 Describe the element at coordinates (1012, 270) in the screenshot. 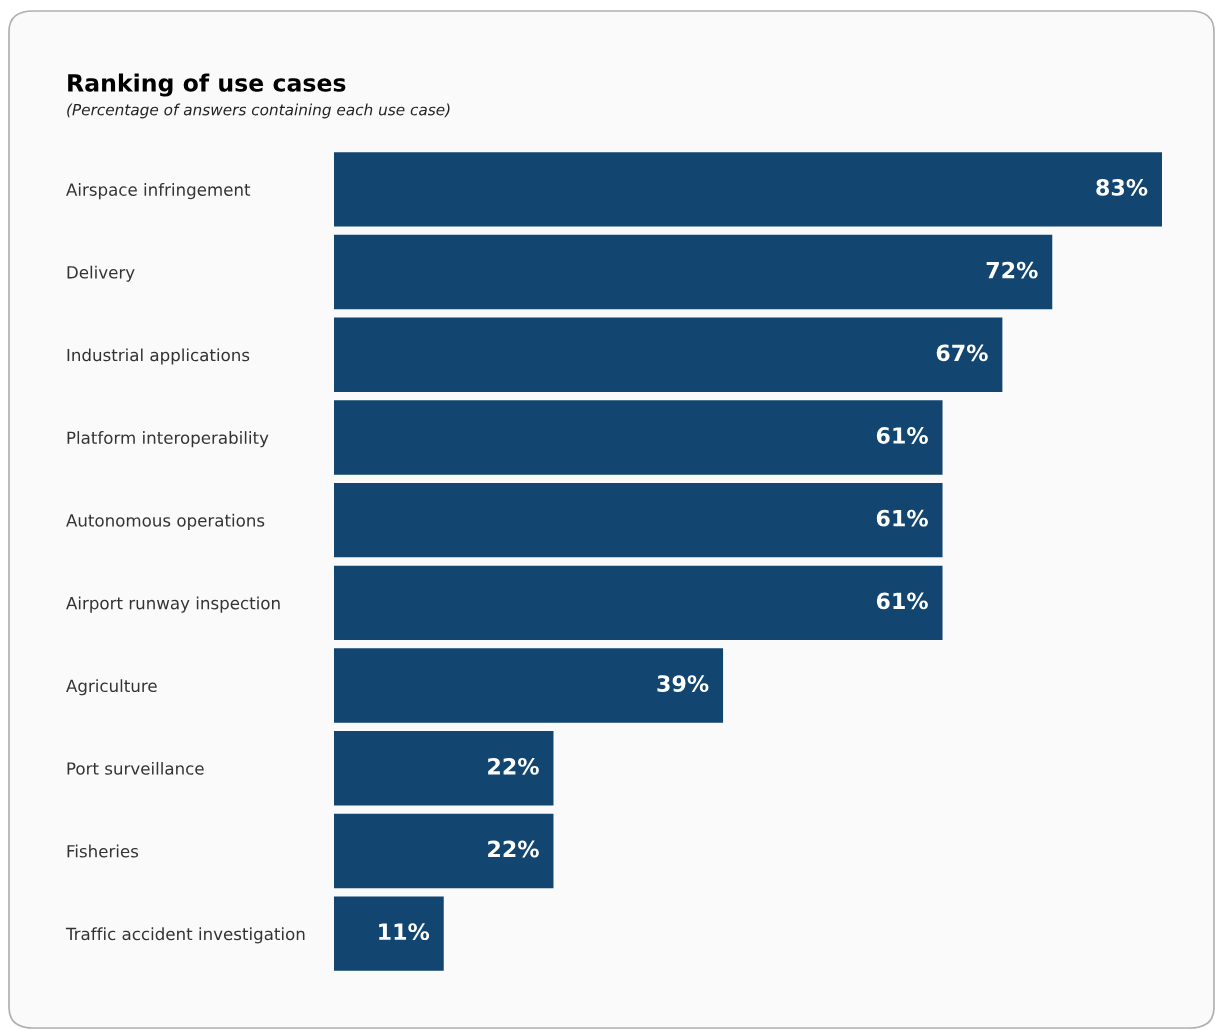

I see `data-label: 72%` at that location.